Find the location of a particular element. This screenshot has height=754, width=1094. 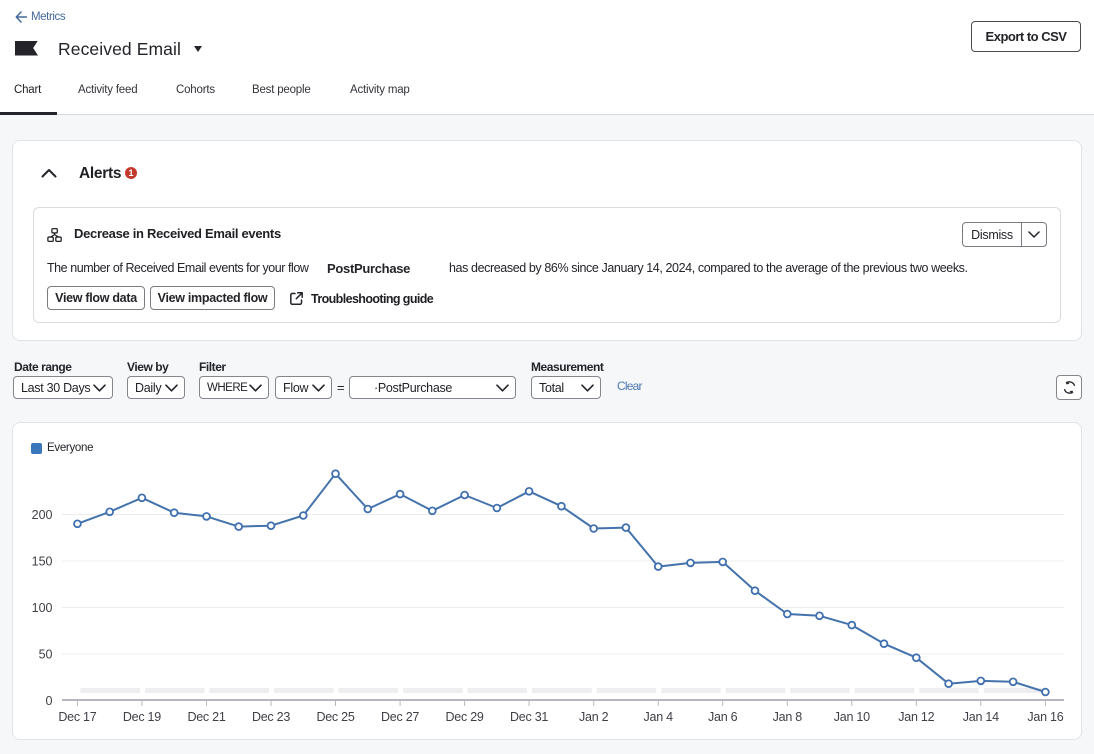

svg-text: Jan 14 is located at coordinates (981, 717).